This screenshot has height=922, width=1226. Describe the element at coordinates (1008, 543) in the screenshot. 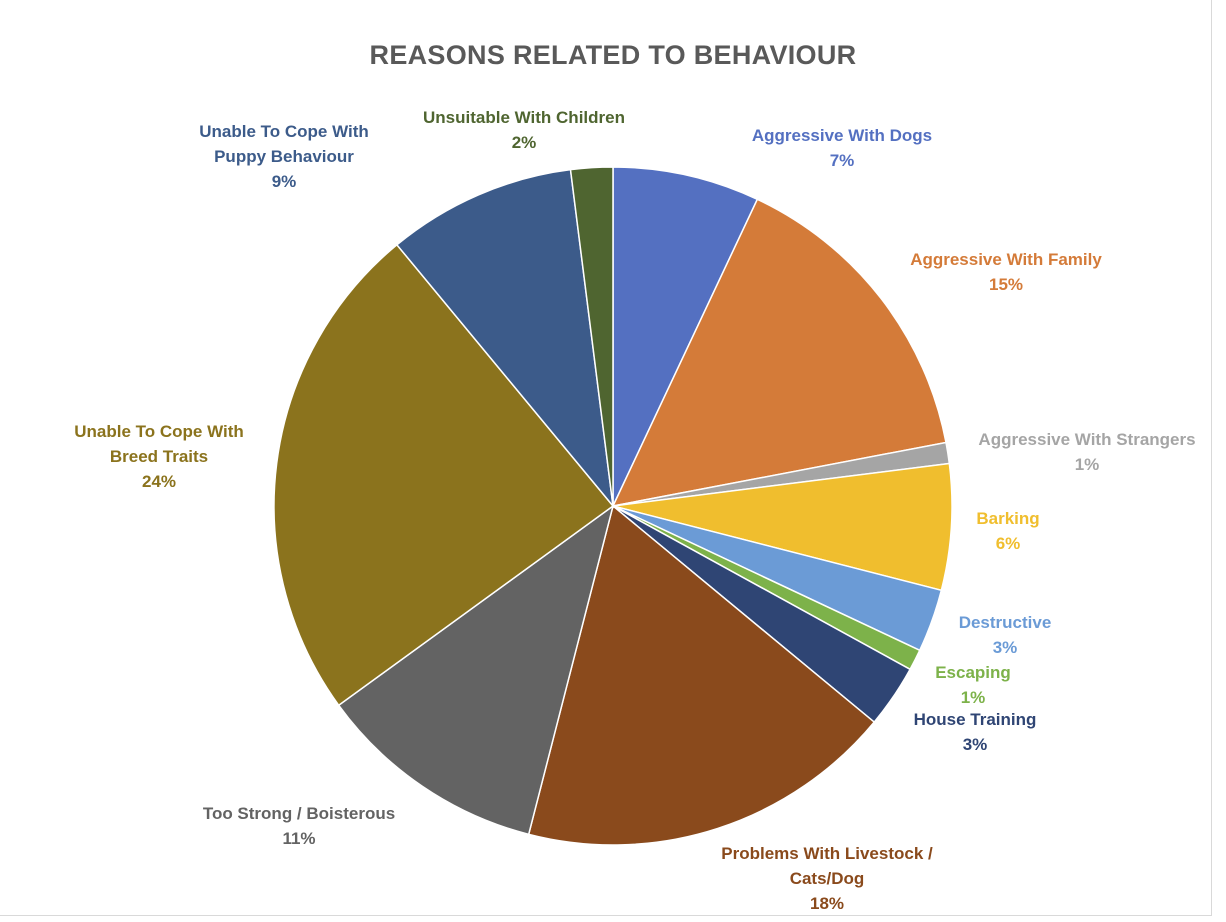

I see `data-label-percent: 6%` at that location.